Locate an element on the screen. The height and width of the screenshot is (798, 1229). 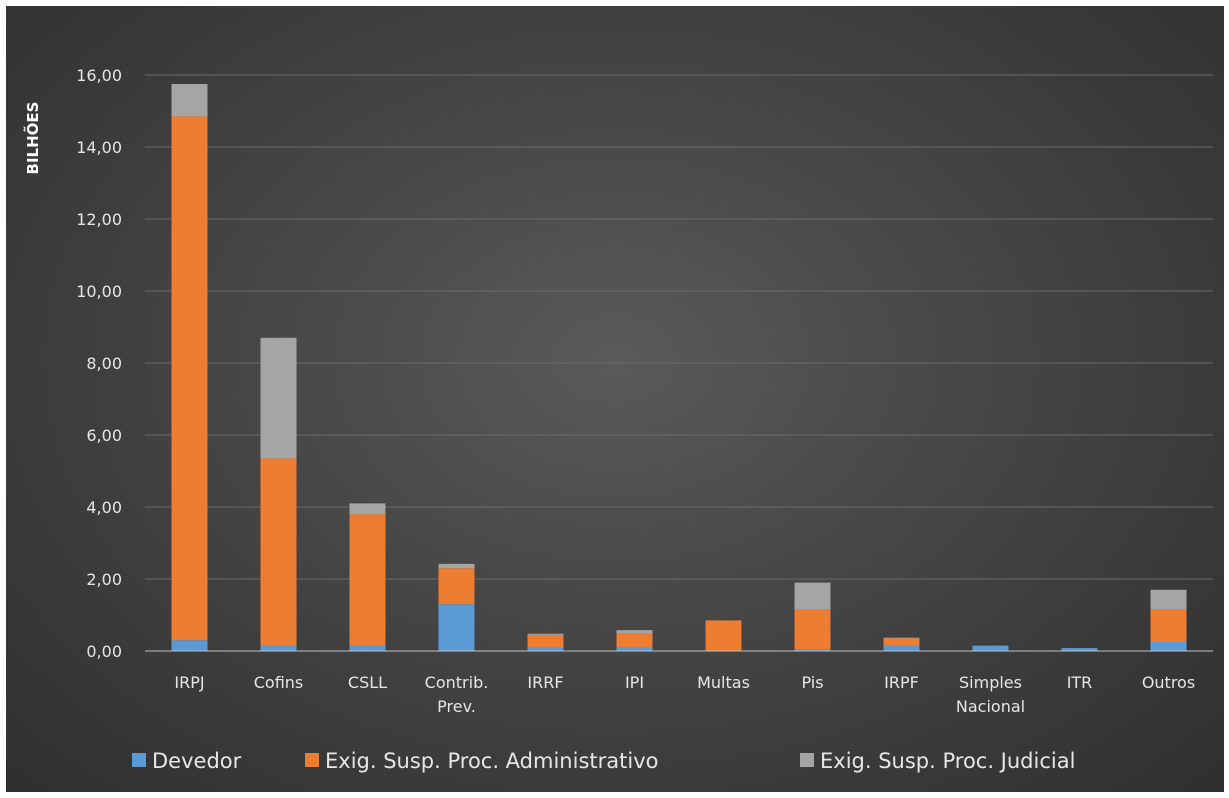
y-axis-ticks: 0,00 2,00 4,00 6,00 8,00 10,00 12,00 14,00 16,00 is located at coordinates (99, 363).